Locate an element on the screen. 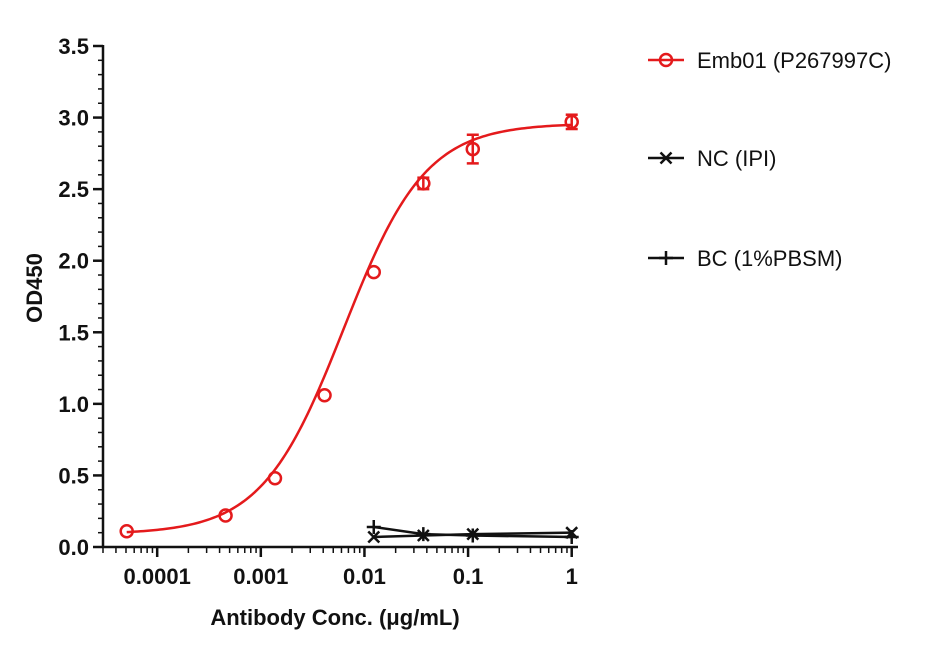  y-tick-label: 0.0 is located at coordinates (73, 547).